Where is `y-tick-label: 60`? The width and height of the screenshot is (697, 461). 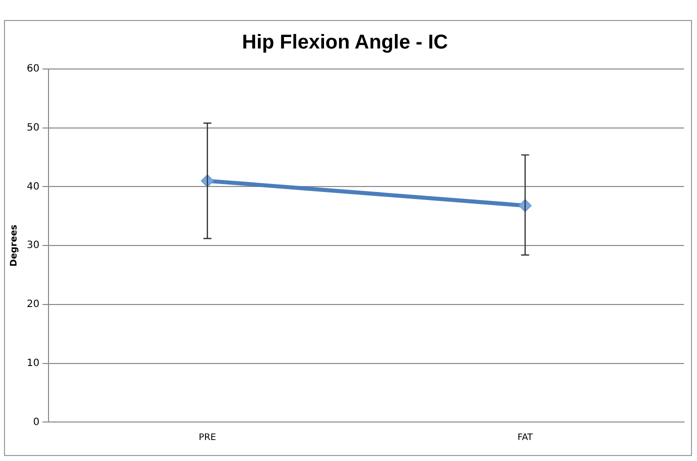
y-tick-label: 60 is located at coordinates (33, 69).